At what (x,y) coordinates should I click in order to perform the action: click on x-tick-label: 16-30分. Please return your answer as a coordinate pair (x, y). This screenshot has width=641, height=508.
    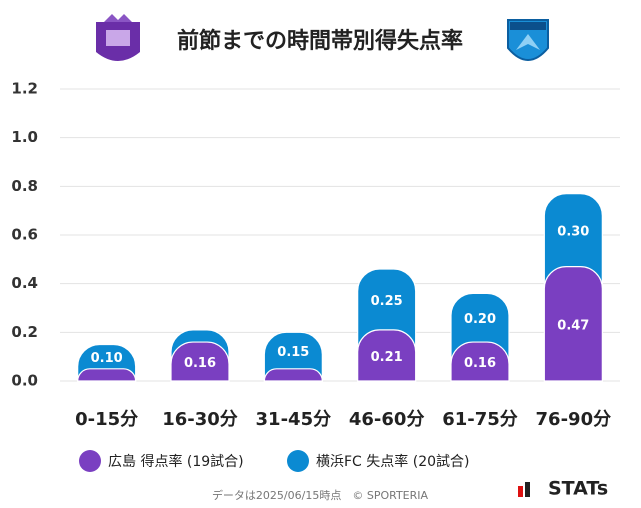
    Looking at the image, I should click on (200, 419).